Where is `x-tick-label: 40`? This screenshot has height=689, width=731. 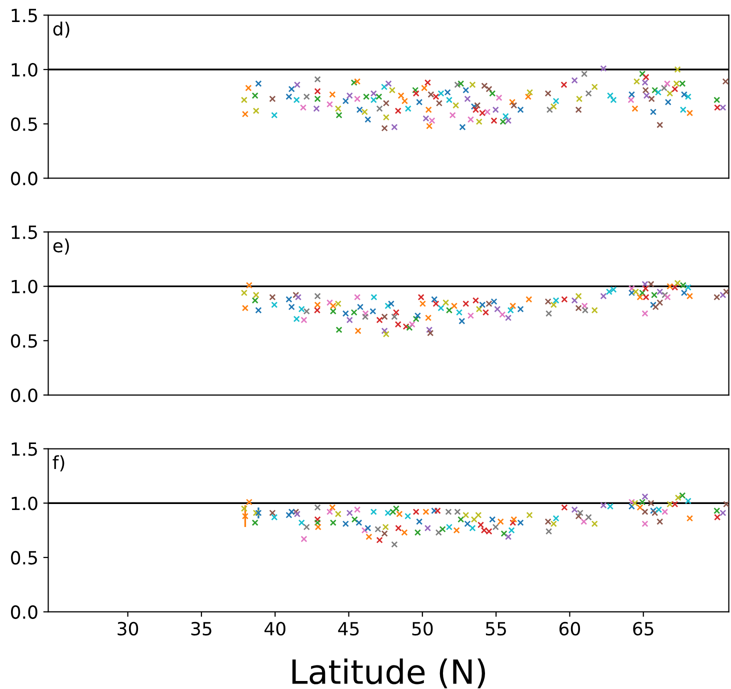 x-tick-label: 40 is located at coordinates (275, 629).